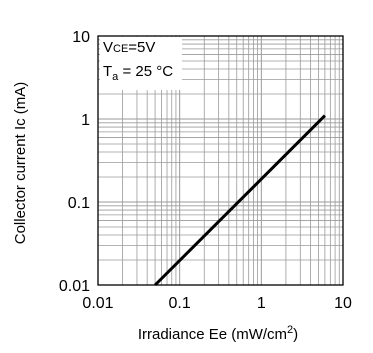  What do you see at coordinates (85, 120) in the screenshot?
I see `y-tick-label: 1` at bounding box center [85, 120].